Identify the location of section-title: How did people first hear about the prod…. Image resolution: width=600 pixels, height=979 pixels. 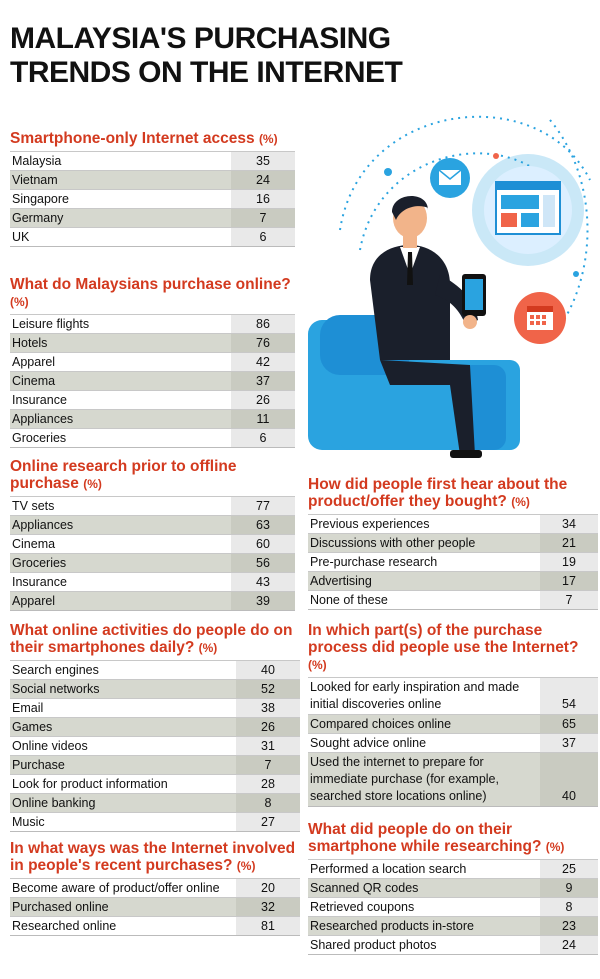
(438, 493).